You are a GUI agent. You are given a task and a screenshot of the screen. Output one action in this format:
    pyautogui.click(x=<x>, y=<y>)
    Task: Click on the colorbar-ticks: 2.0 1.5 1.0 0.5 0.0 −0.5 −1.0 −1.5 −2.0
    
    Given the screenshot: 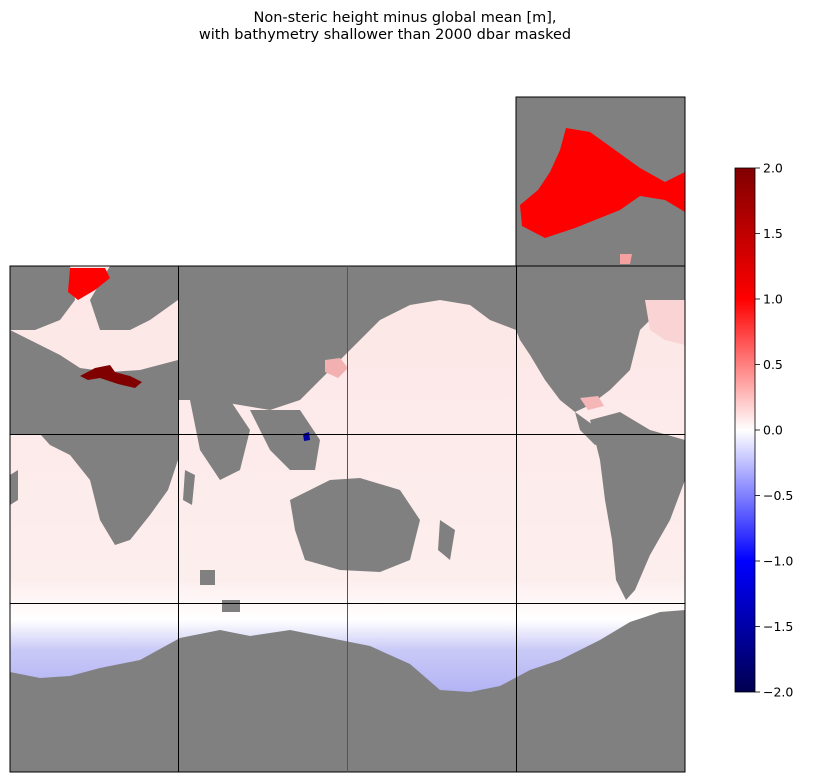 What is the action you would take?
    pyautogui.click(x=774, y=430)
    